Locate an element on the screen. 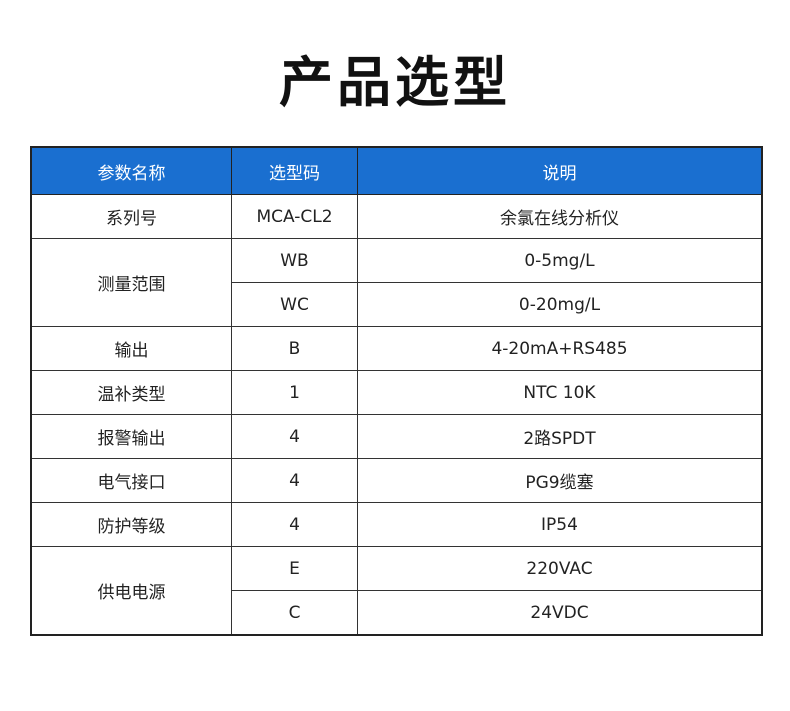 Image resolution: width=790 pixels, height=711 pixels. table-row: 测量范围 WB 0-5mg/L is located at coordinates (396, 282).